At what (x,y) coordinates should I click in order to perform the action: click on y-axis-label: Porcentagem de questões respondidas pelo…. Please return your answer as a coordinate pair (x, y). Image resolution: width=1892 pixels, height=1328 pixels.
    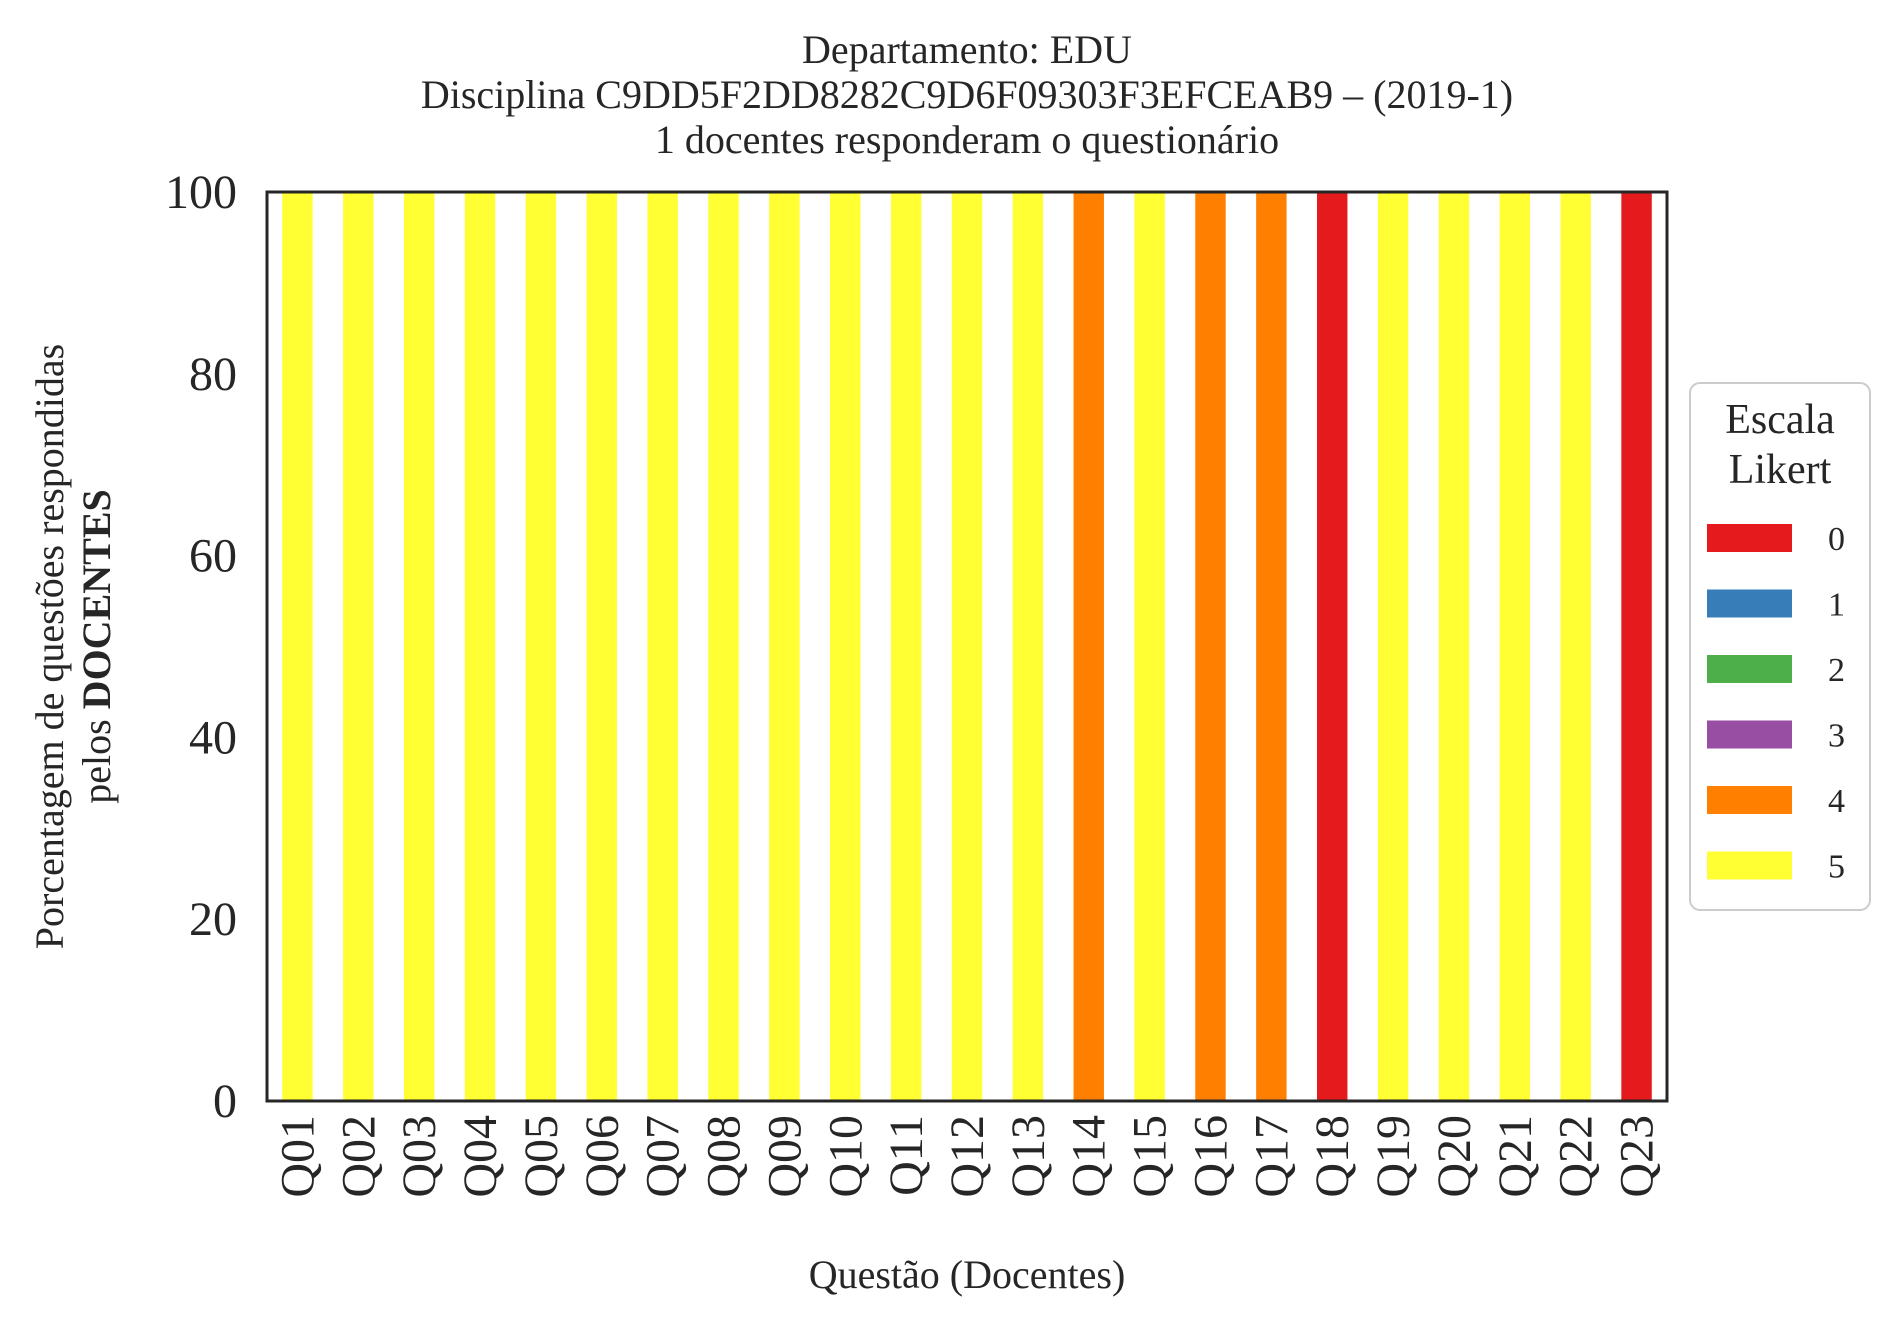
    Looking at the image, I should click on (73, 646).